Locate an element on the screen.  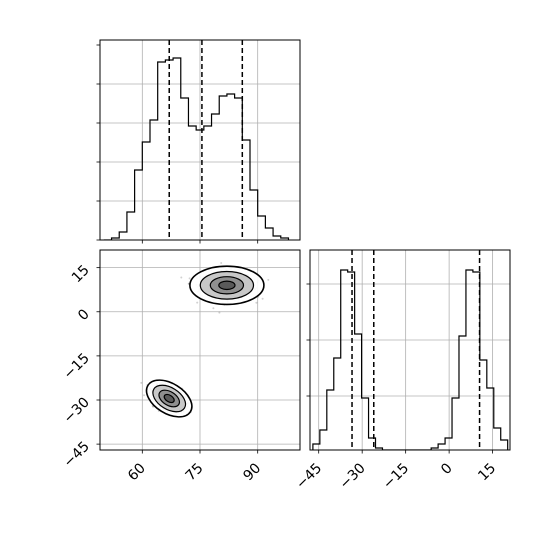
joint-contours is located at coordinates (205, 341).